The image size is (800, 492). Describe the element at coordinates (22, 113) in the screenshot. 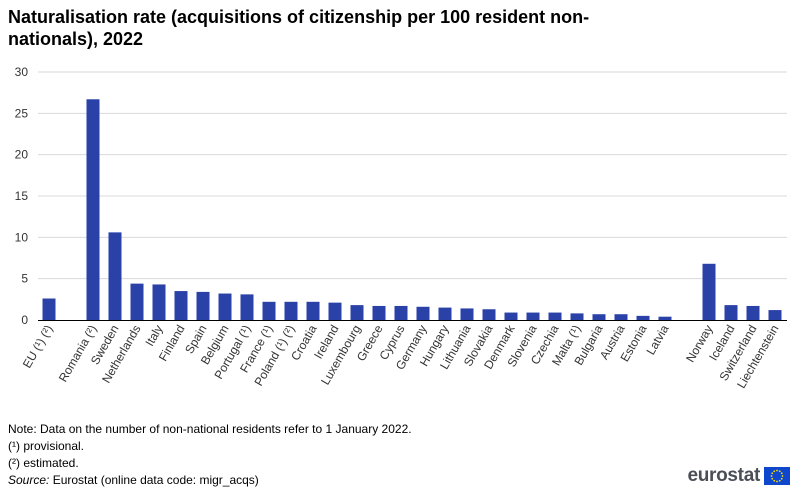

I see `y-tick-label: 25` at that location.